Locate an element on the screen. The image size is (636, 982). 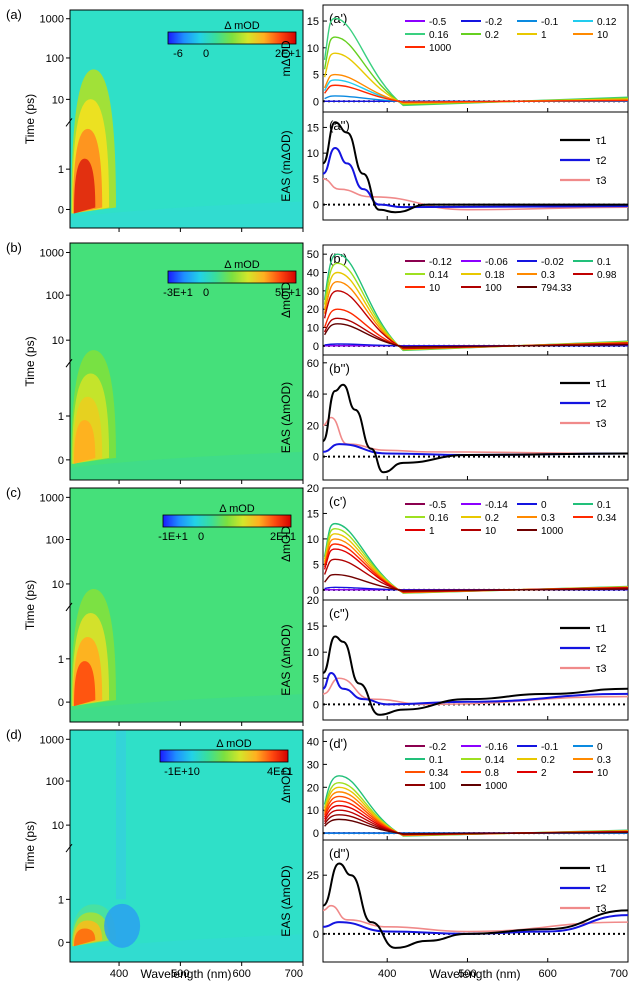
y-axis-label: ΔmOD is located at coordinates (286, 544).